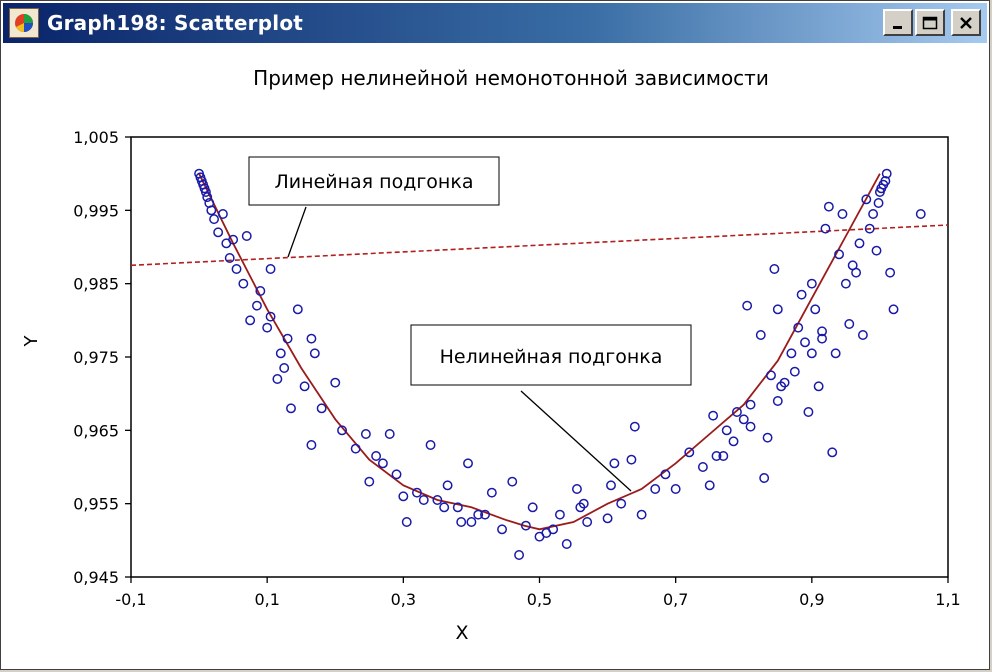  What do you see at coordinates (675, 599) in the screenshot?
I see `x-tick-label: 0,7` at bounding box center [675, 599].